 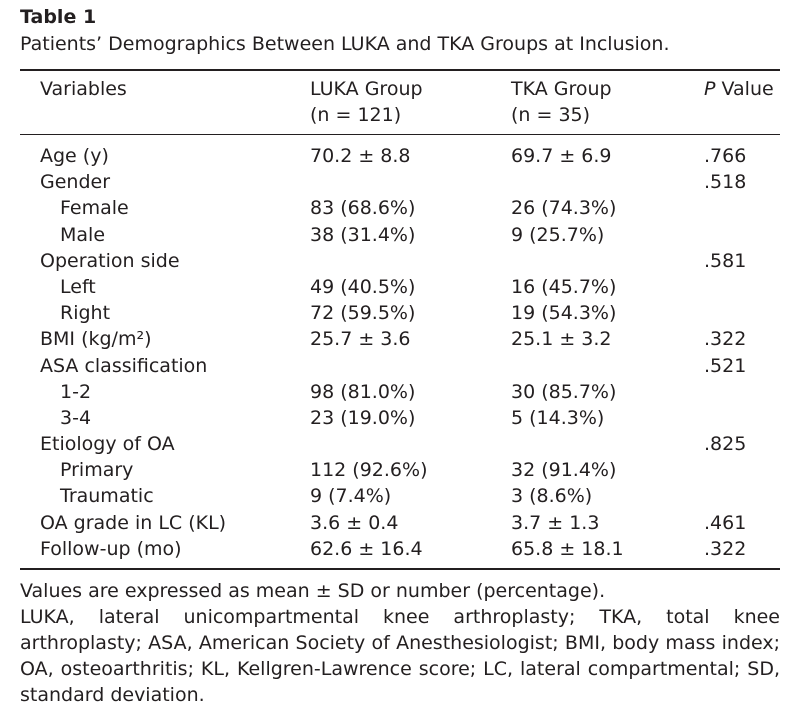 What do you see at coordinates (83, 89) in the screenshot?
I see `header-variables: Variables` at bounding box center [83, 89].